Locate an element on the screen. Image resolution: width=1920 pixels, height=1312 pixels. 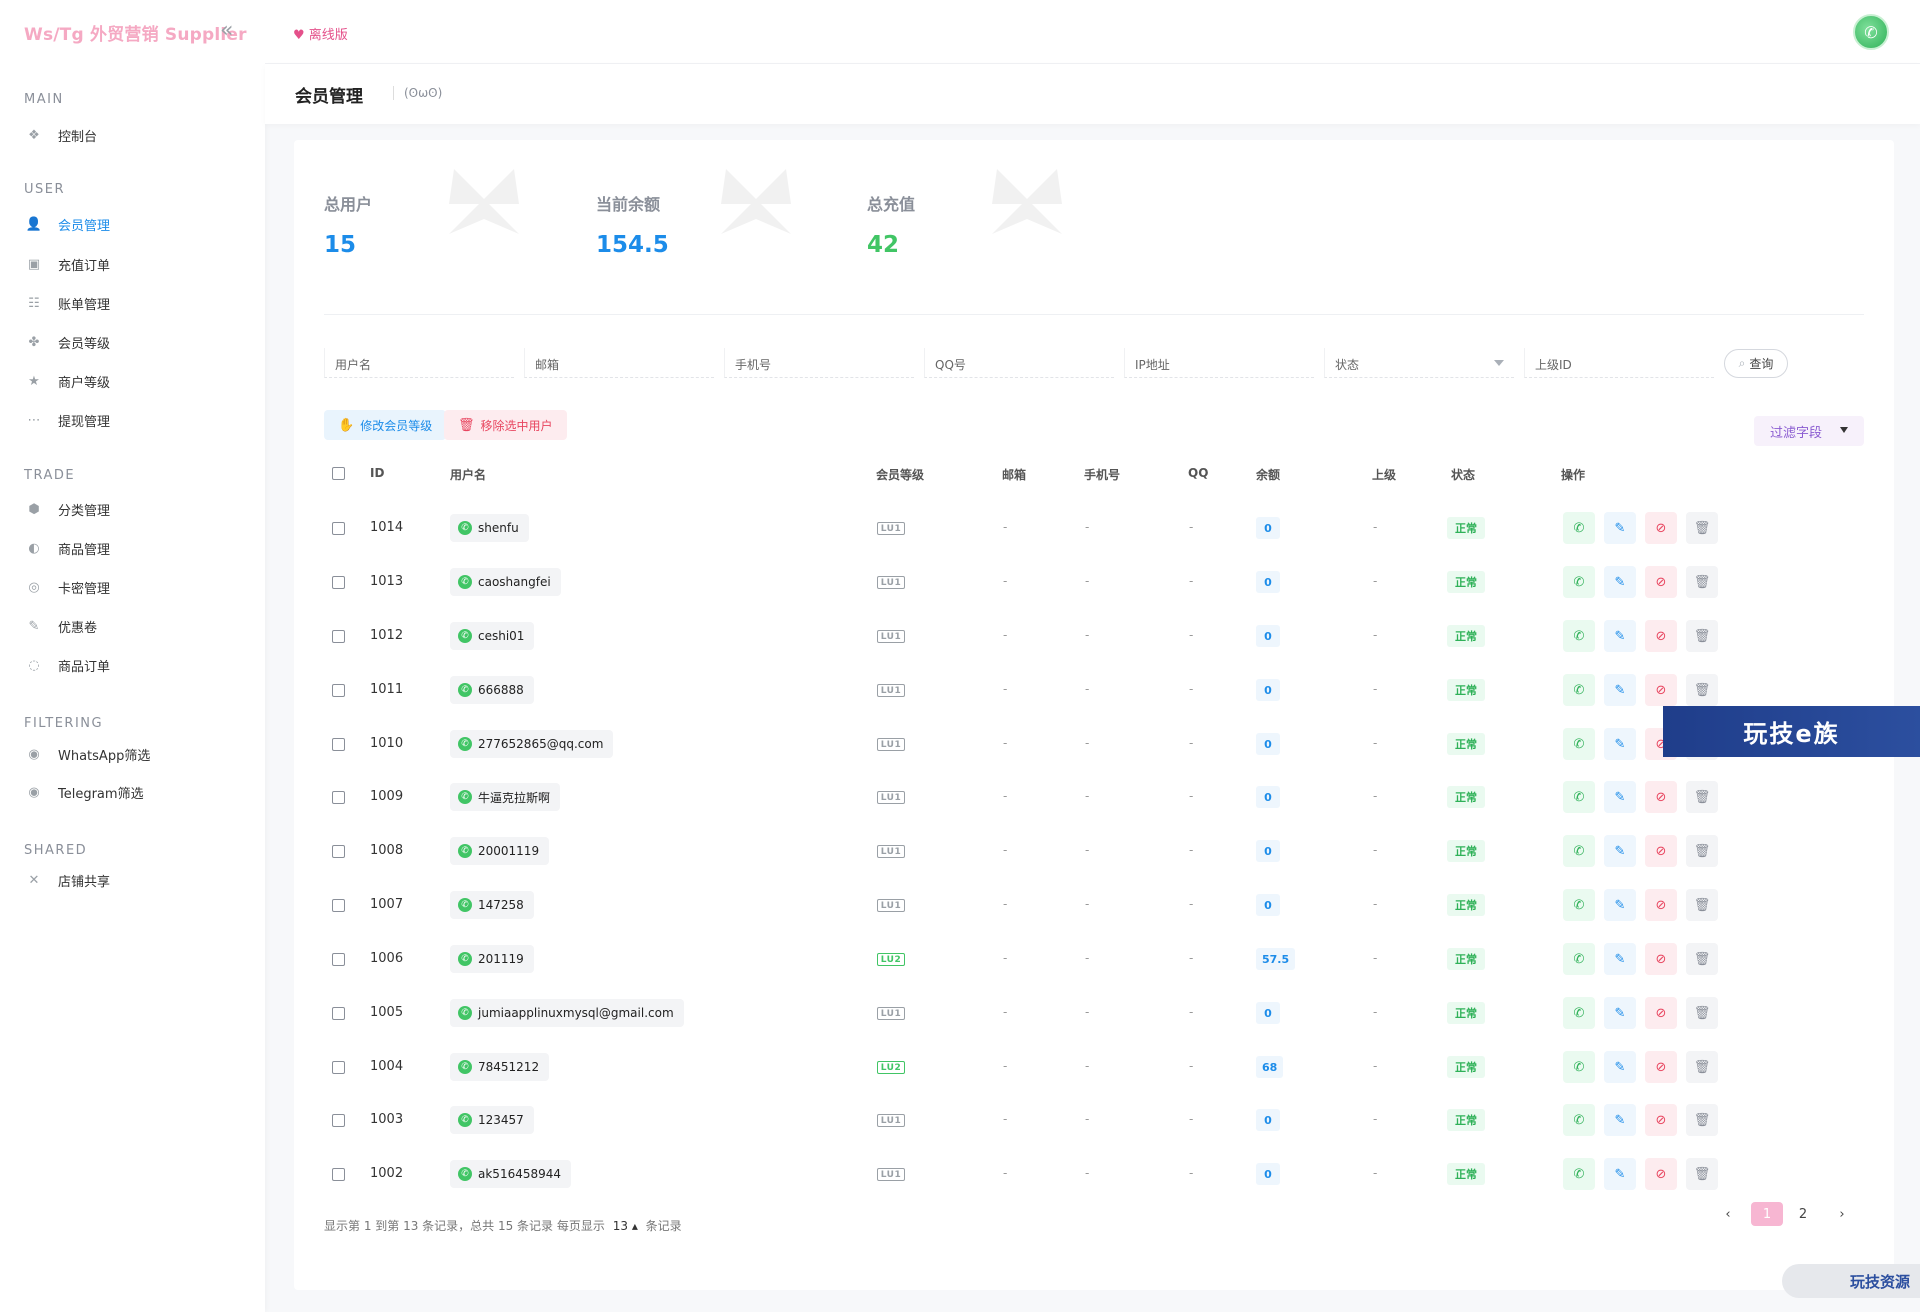
filter-input-1: 邮箱 is located at coordinates (619, 363).